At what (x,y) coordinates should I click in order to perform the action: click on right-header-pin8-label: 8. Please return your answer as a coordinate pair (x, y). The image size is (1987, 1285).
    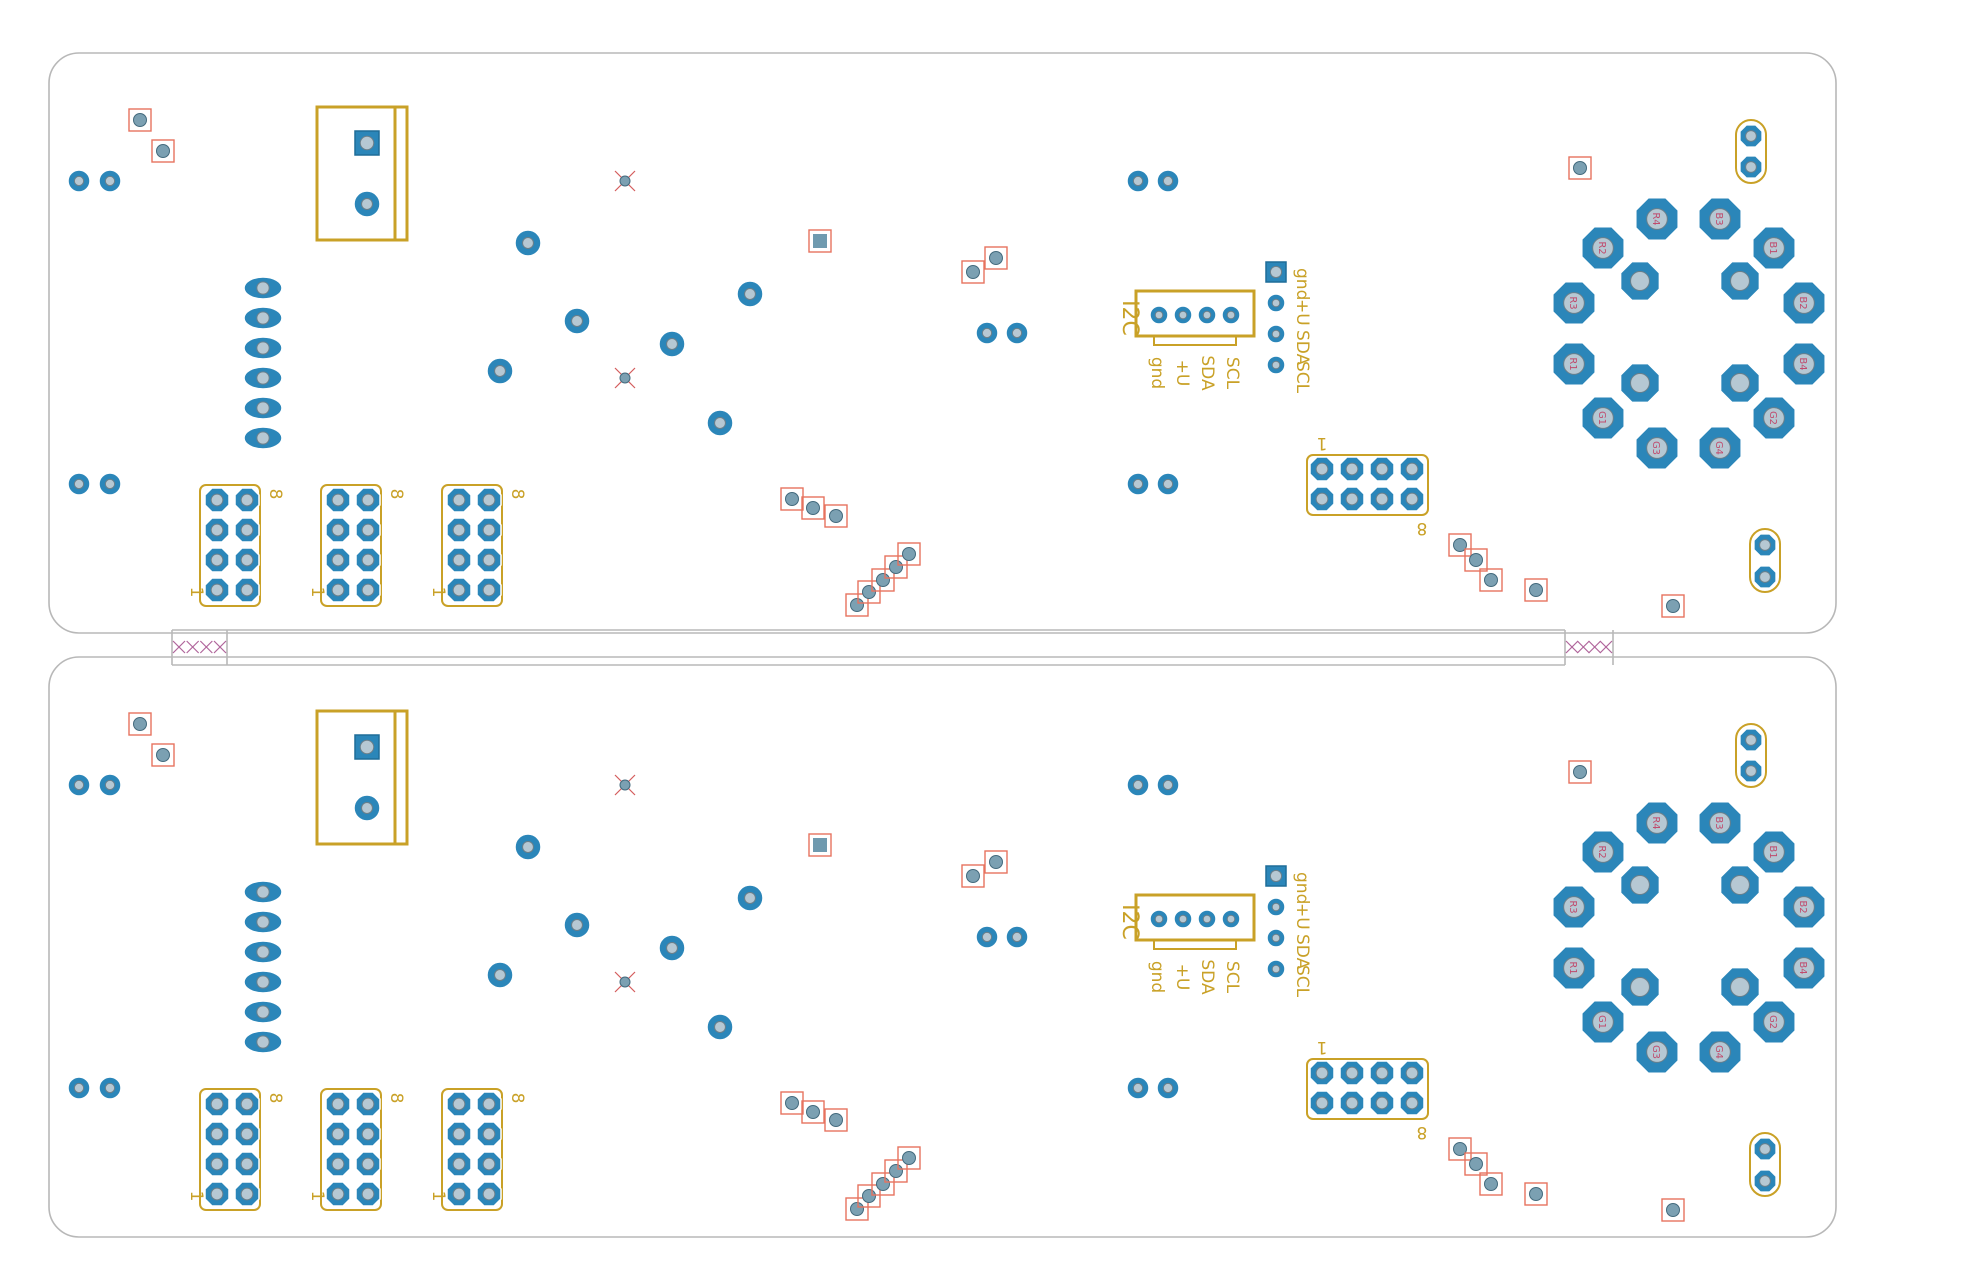
    Looking at the image, I should click on (1422, 528).